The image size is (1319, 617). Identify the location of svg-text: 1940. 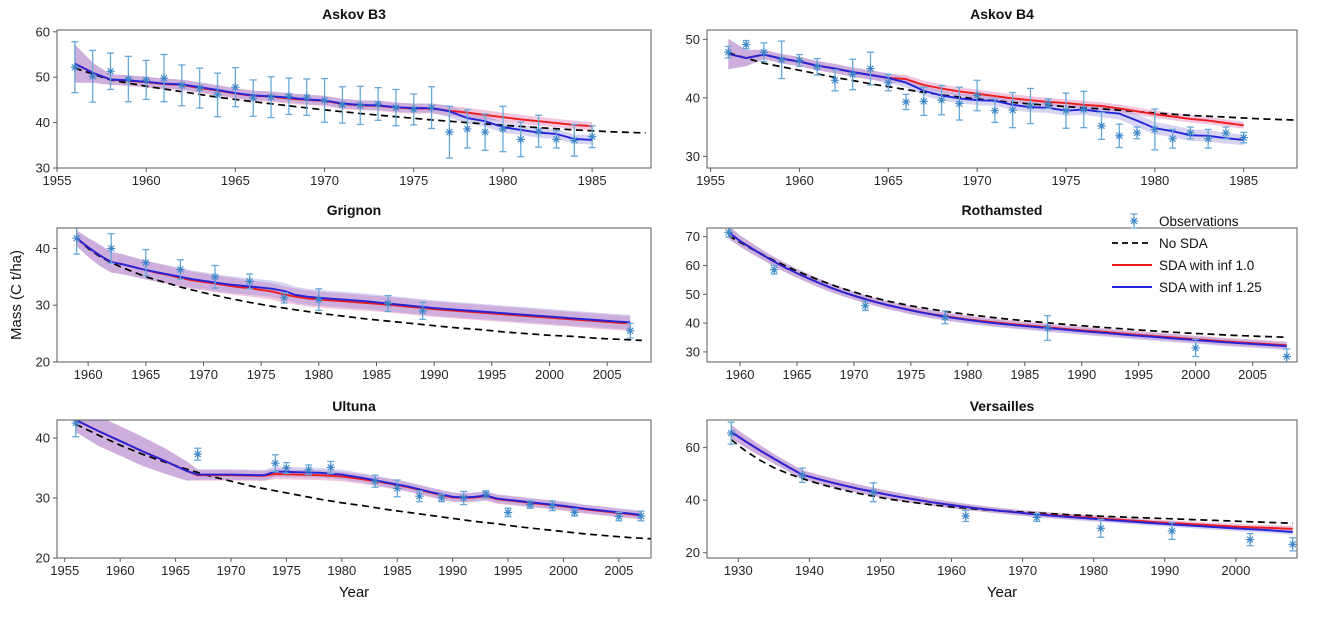
(809, 570).